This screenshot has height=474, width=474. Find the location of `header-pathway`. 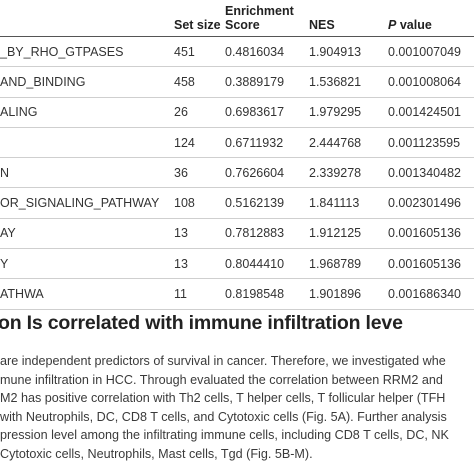

header-pathway is located at coordinates (87, 18).